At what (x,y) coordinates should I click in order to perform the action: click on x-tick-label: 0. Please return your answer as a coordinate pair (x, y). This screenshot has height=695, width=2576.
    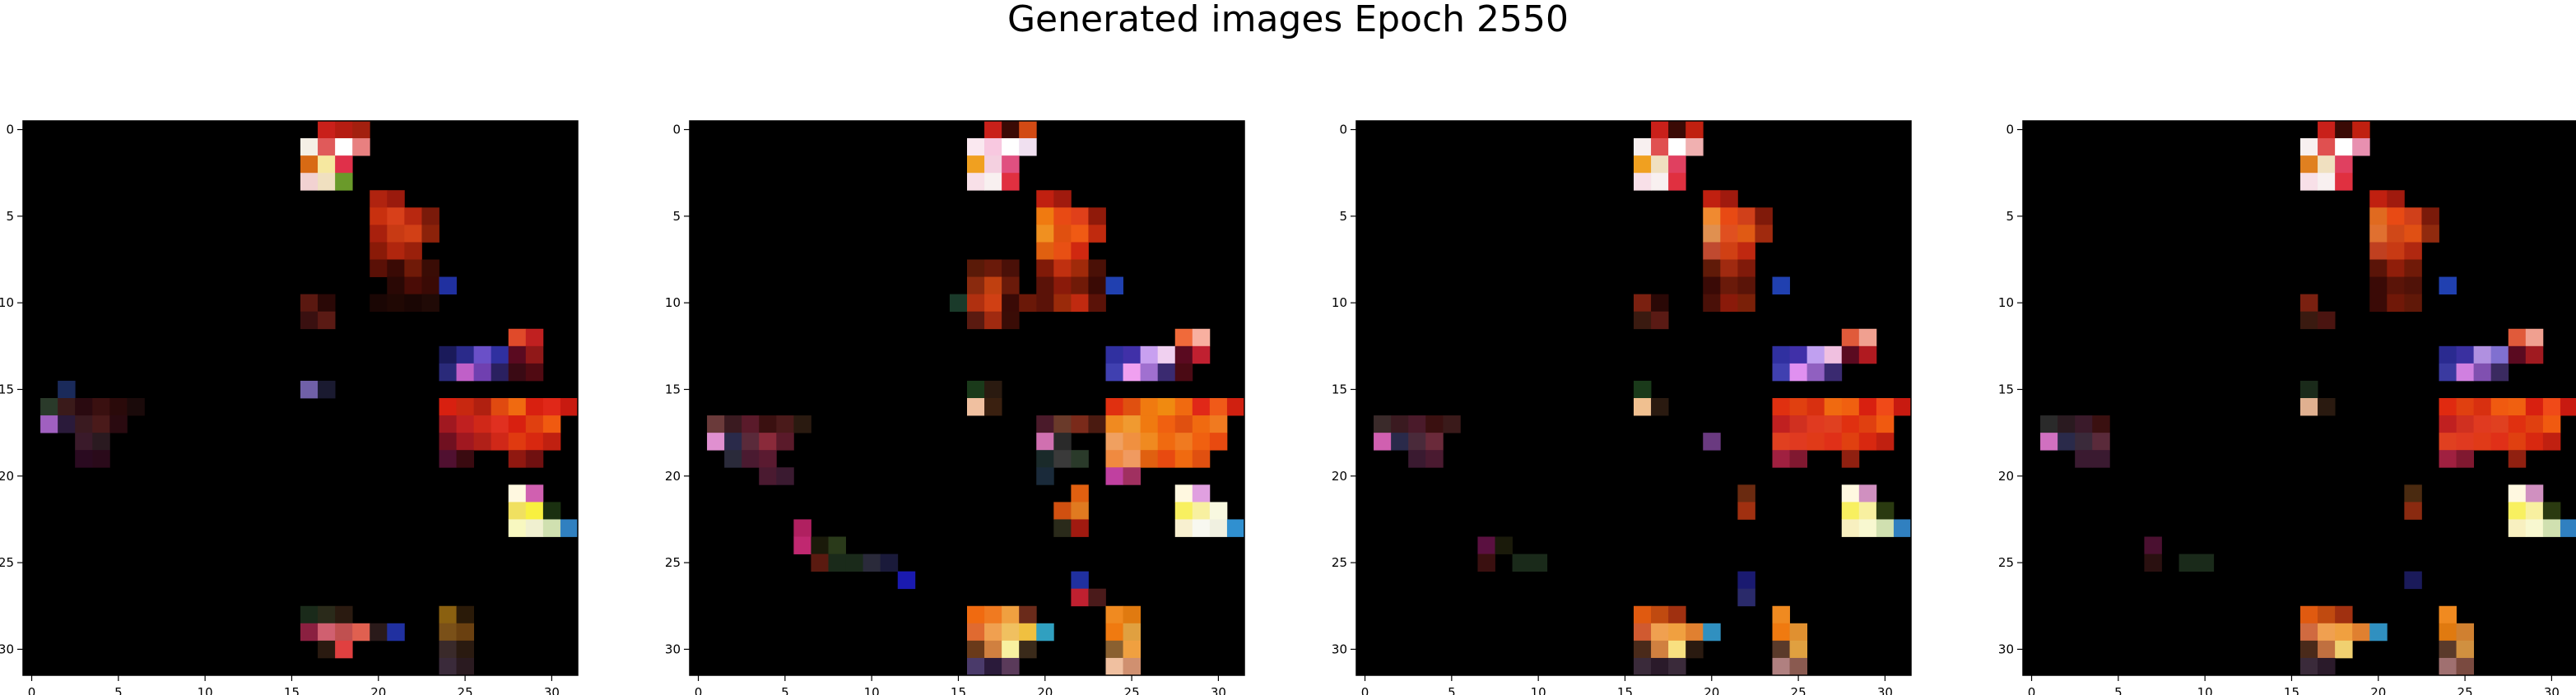
    Looking at the image, I should click on (699, 690).